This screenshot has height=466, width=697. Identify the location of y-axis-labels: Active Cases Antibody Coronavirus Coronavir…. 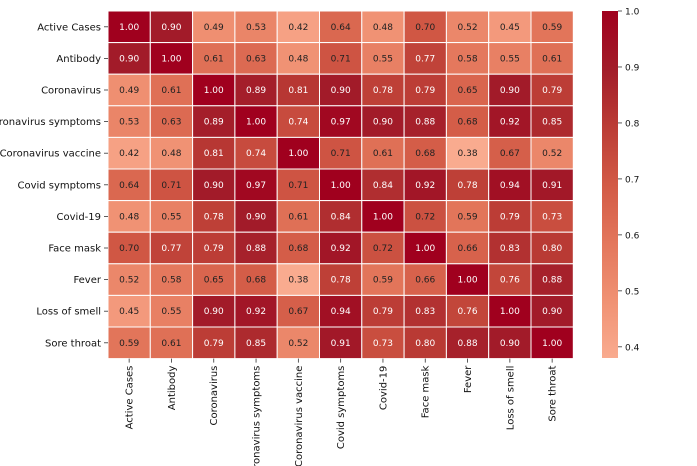
(54, 185).